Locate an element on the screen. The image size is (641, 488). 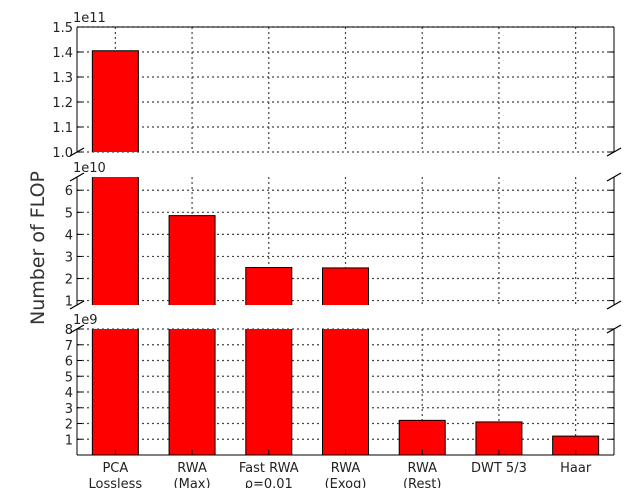
x-tick-label-line: (Rest) is located at coordinates (422, 482).